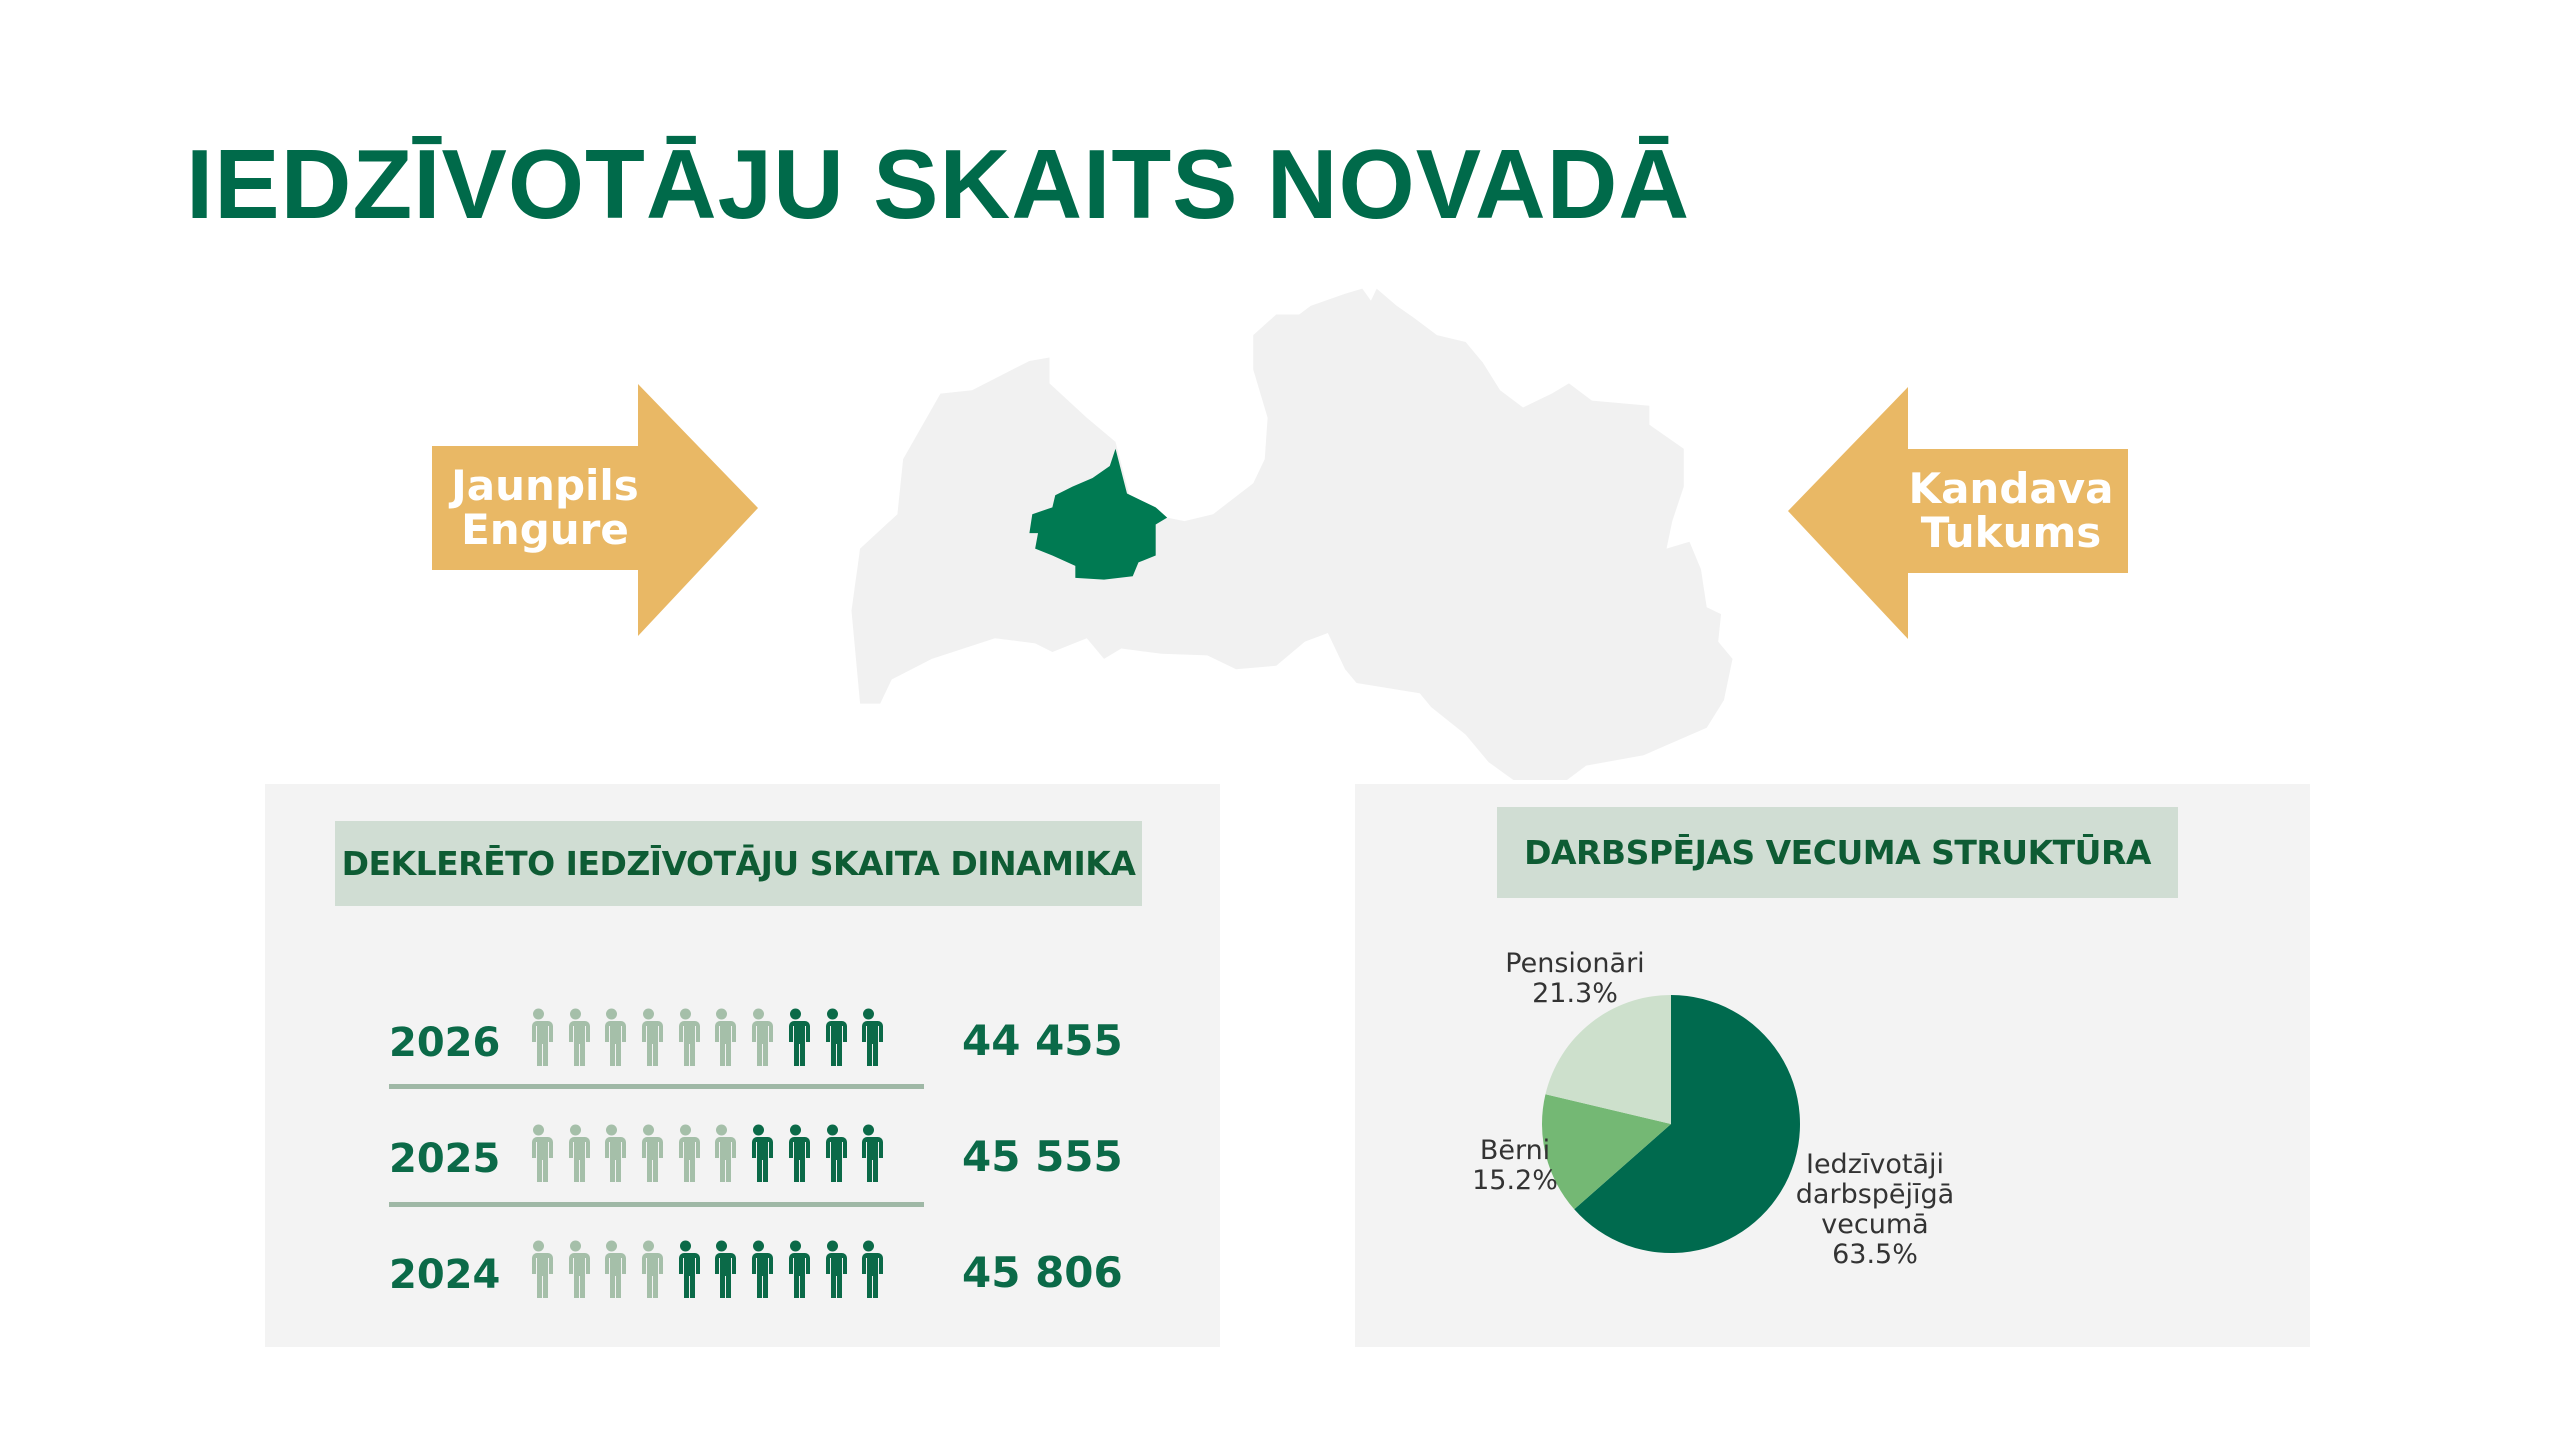  What do you see at coordinates (1042, 1156) in the screenshot?
I see `population-count: 45 555` at bounding box center [1042, 1156].